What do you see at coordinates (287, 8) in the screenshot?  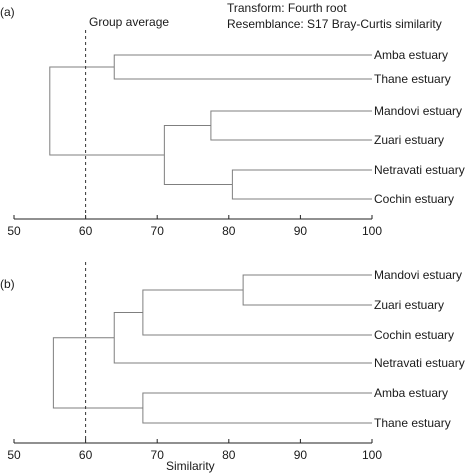 I see `transform-annotation: Transform: Fourth root` at bounding box center [287, 8].